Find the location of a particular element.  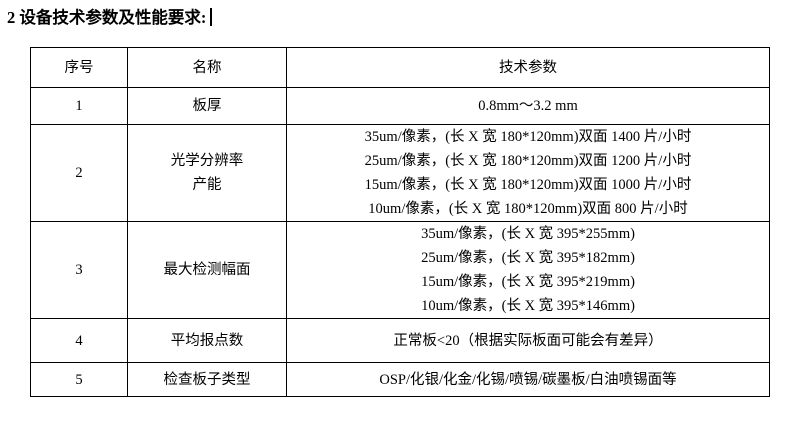

param-line: 15um/像素，(长 X 宽 395*219mm) is located at coordinates (528, 282).